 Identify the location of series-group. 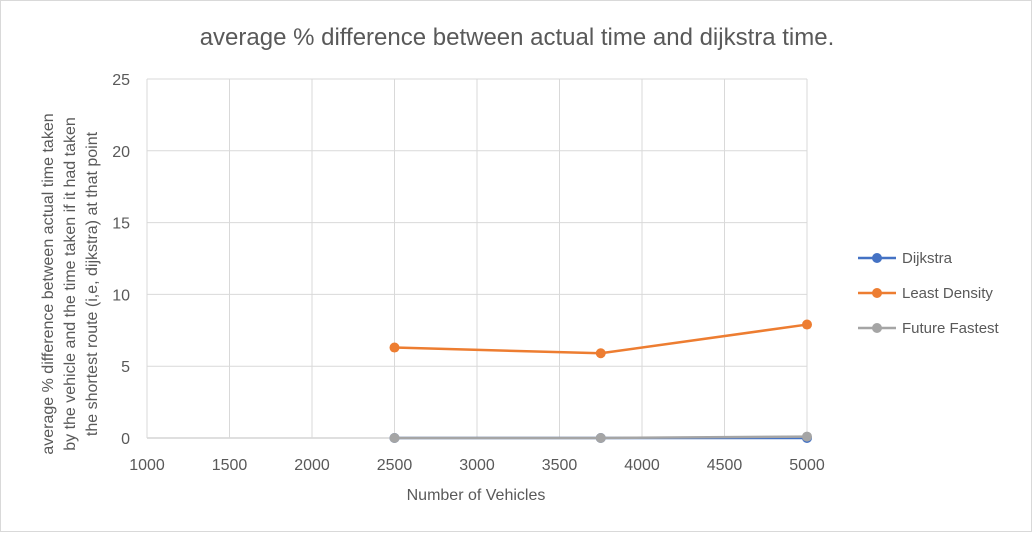
(600, 381).